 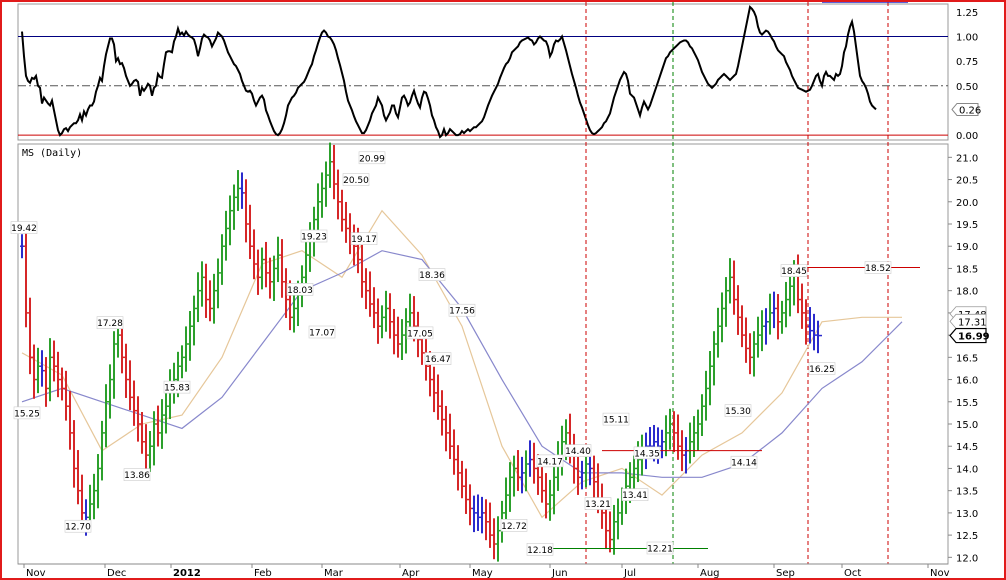 What do you see at coordinates (647, 452) in the screenshot?
I see `price-annotation: 14.35` at bounding box center [647, 452].